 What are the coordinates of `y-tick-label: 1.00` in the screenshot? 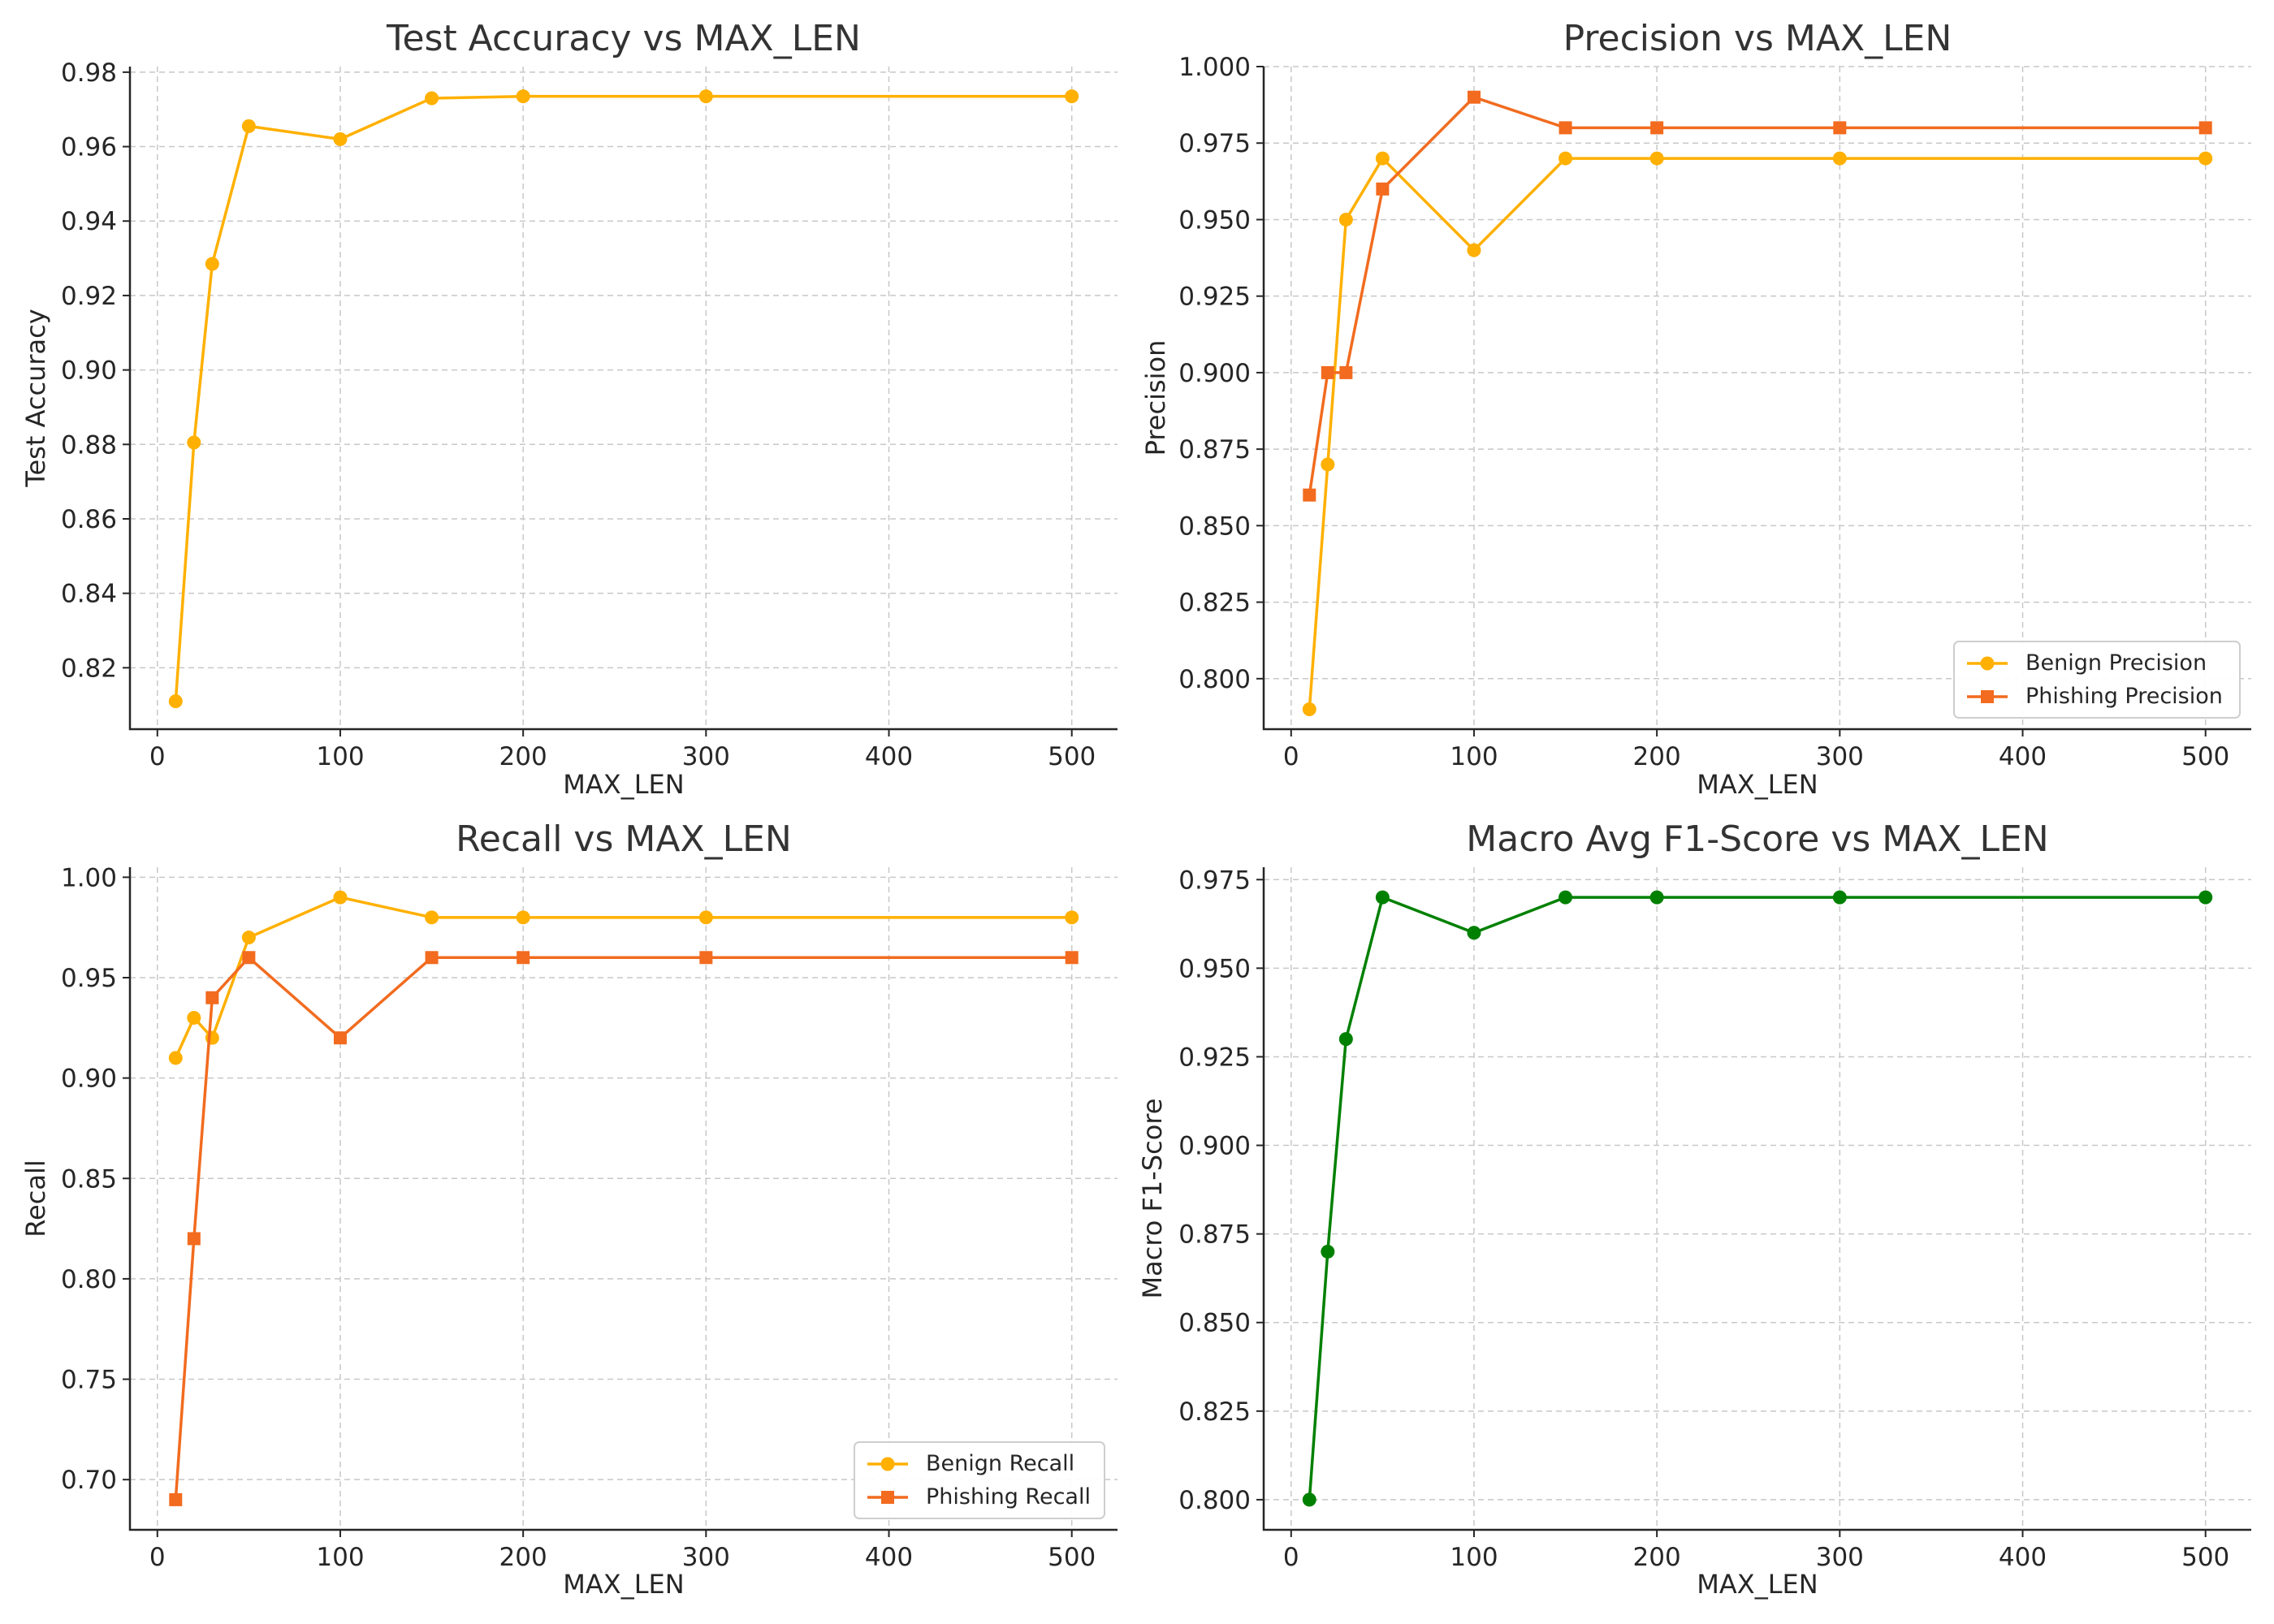 It's located at (89, 878).